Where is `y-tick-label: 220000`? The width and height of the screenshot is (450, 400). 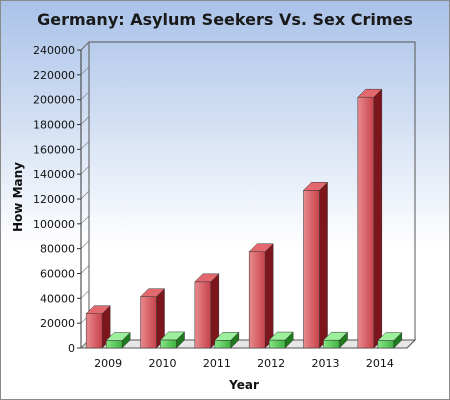 y-tick-label: 220000 is located at coordinates (54, 75).